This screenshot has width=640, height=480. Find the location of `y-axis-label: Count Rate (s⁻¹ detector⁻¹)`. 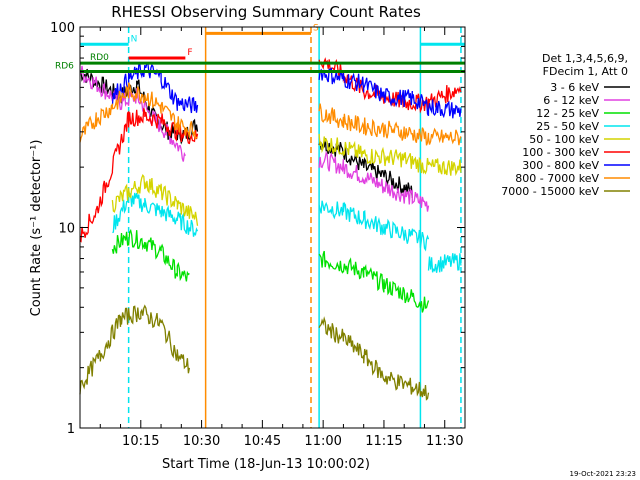

y-axis-label: Count Rate (s⁻¹ detector⁻¹) is located at coordinates (36, 228).